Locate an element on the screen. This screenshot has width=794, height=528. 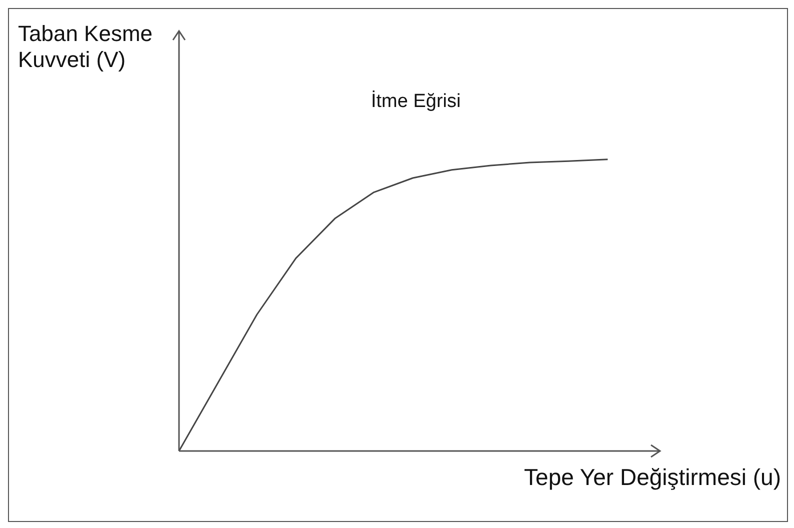
x-axis-title: Tepe Yer Değiştirmesi (u) is located at coordinates (652, 477).